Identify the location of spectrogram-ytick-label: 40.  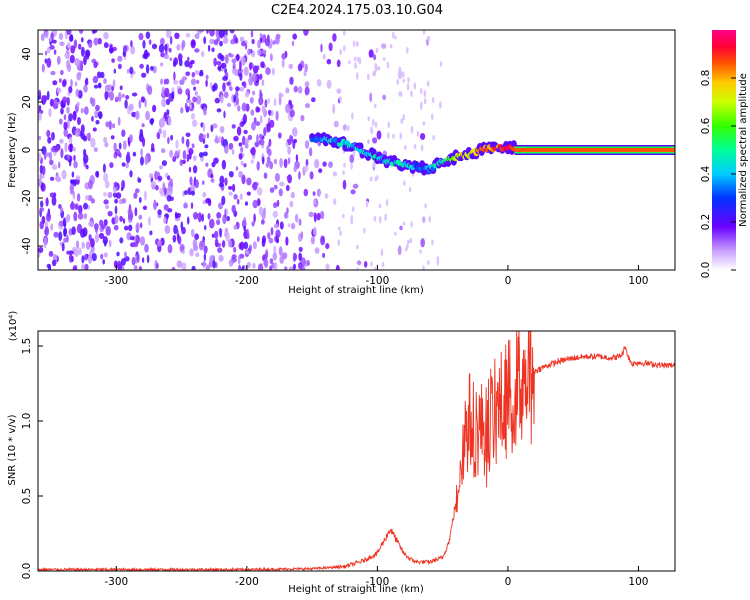
(27, 53).